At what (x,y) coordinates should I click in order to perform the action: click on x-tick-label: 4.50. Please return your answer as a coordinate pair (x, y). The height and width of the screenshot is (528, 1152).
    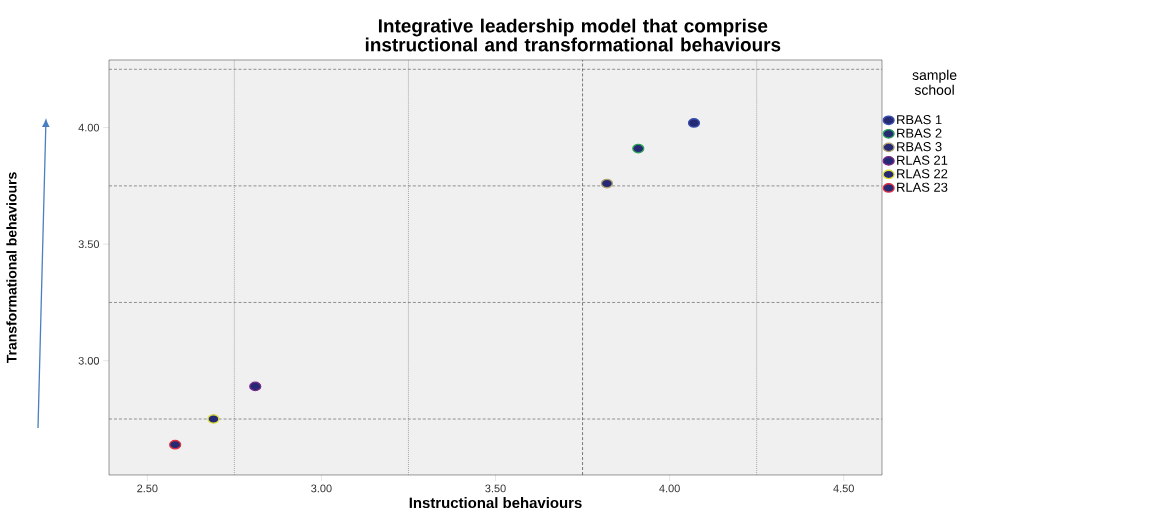
    Looking at the image, I should click on (843, 488).